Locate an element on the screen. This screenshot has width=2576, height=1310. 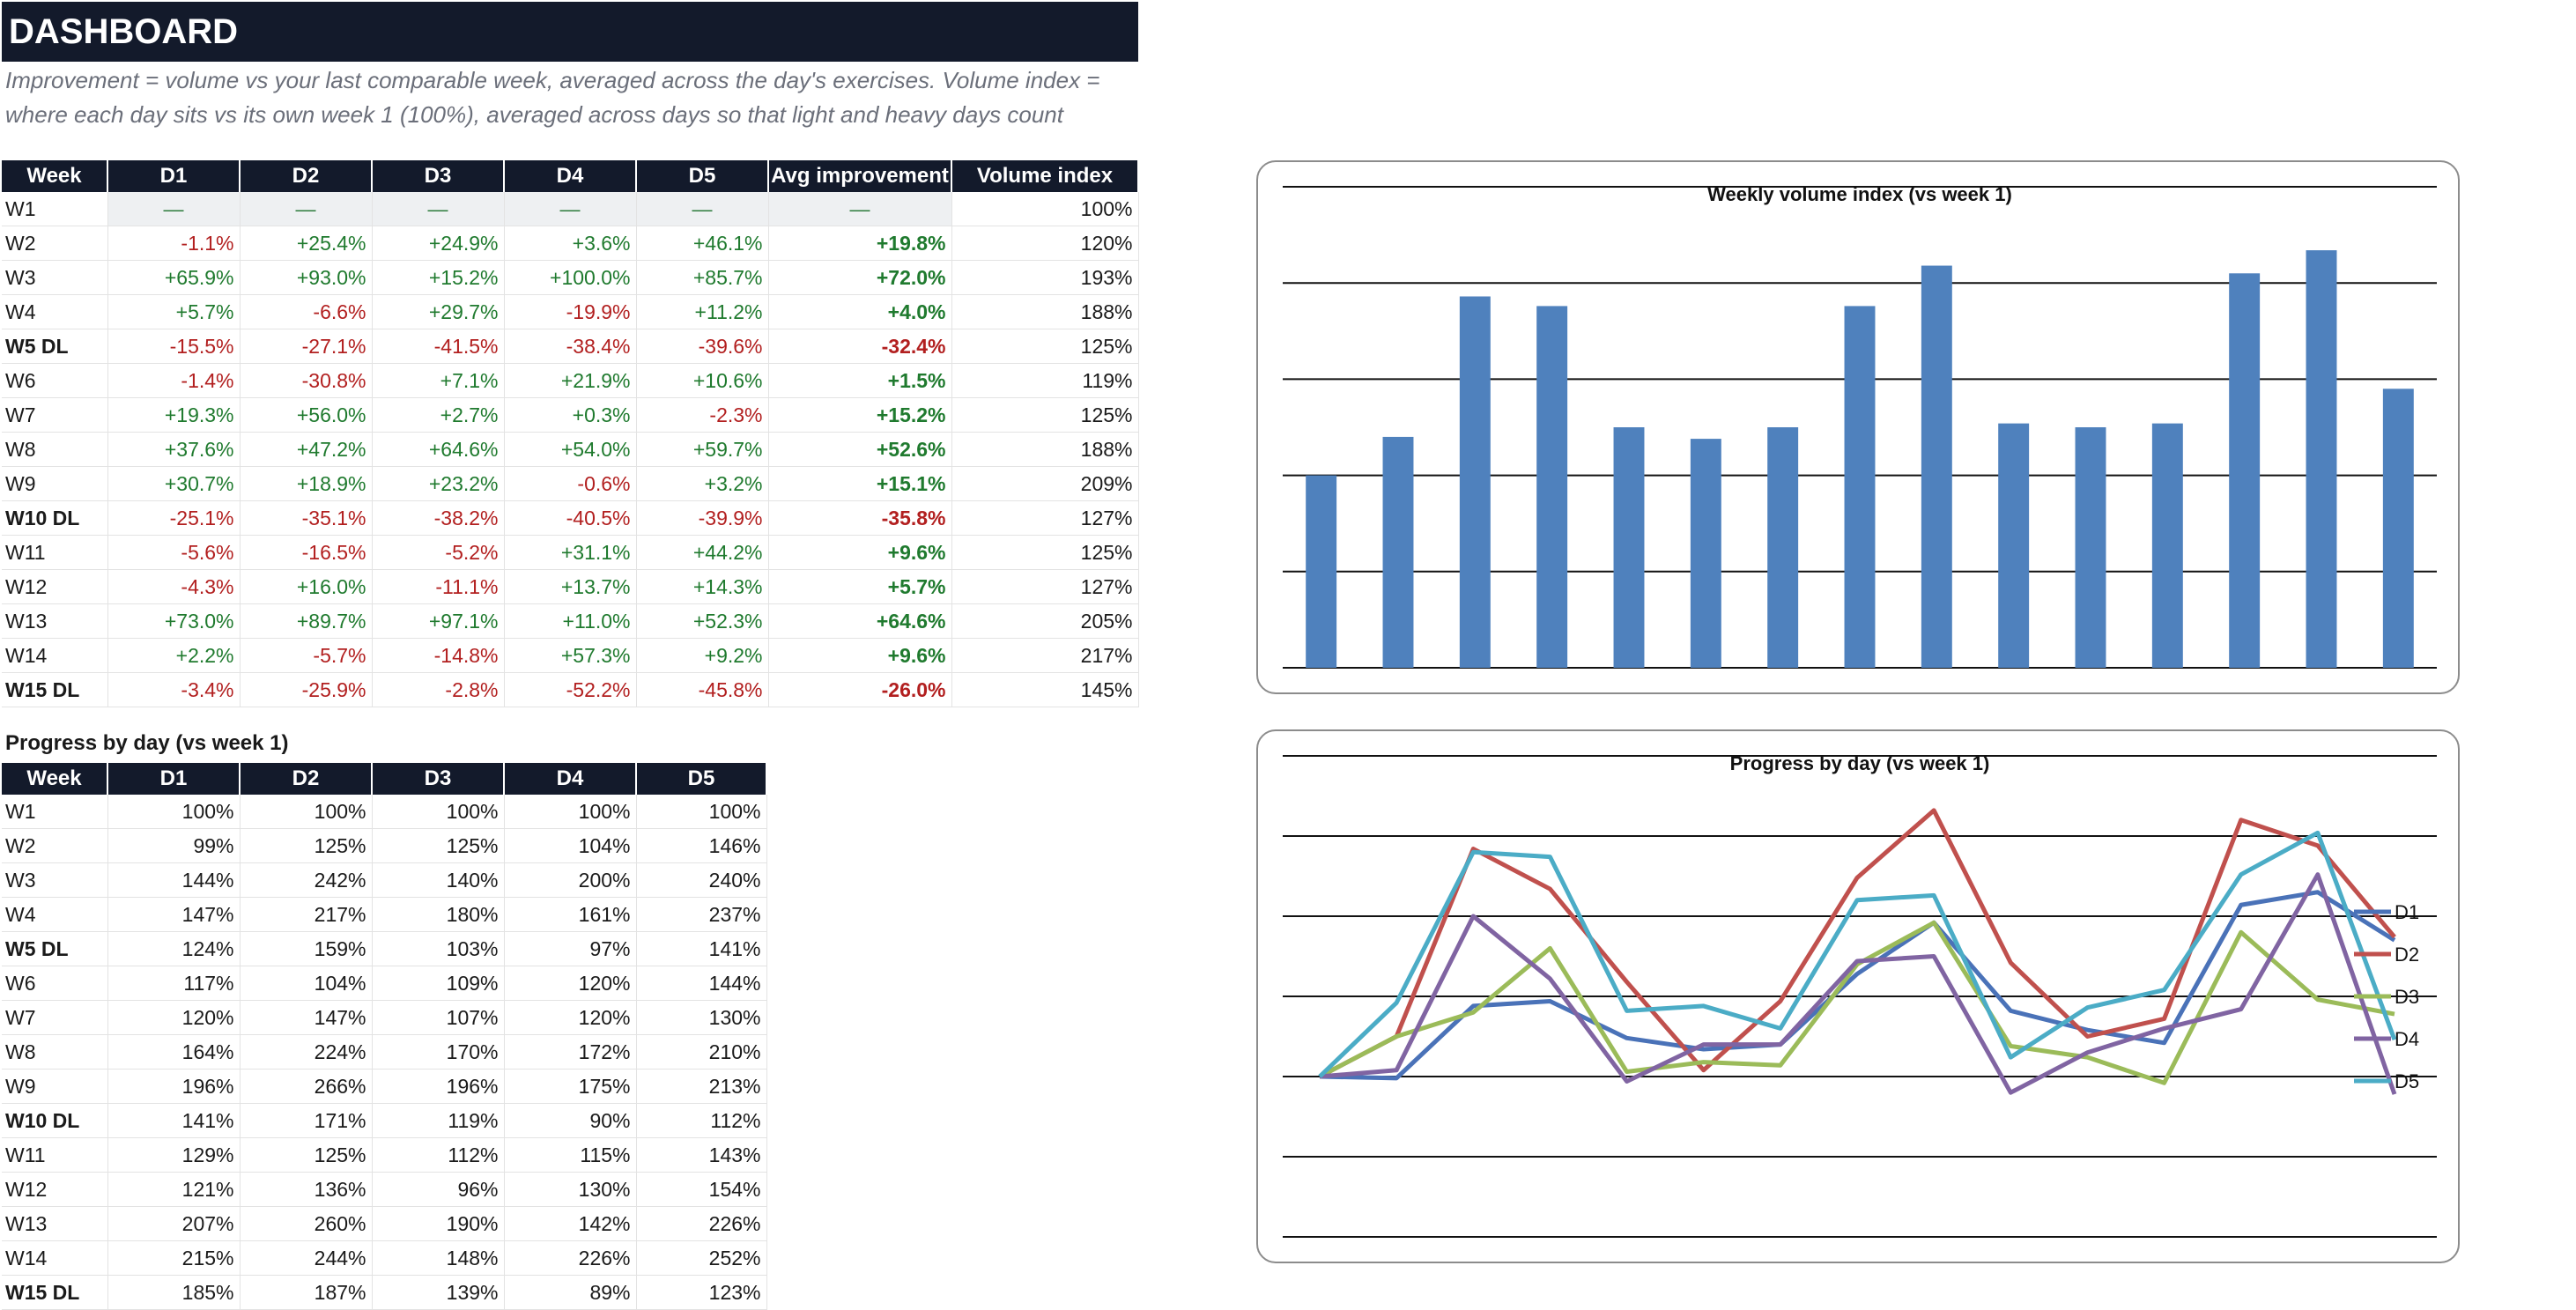
d5-improvement-cell: +59.7% is located at coordinates (703, 449).